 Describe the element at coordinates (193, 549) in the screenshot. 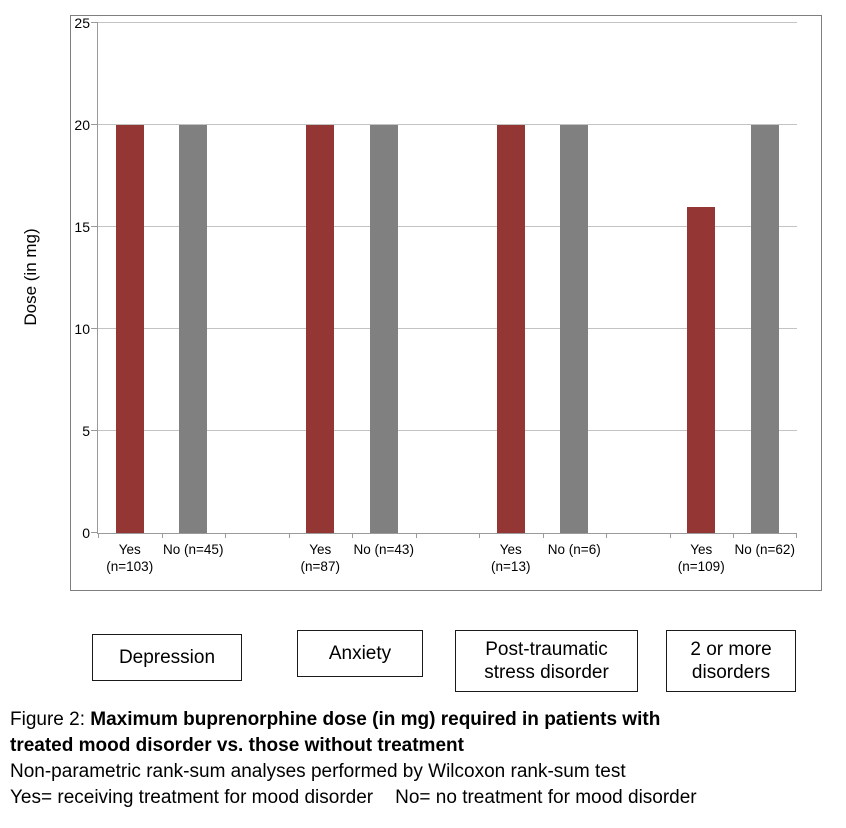

I see `x-axis-label-depression-no: No (n=45)` at that location.